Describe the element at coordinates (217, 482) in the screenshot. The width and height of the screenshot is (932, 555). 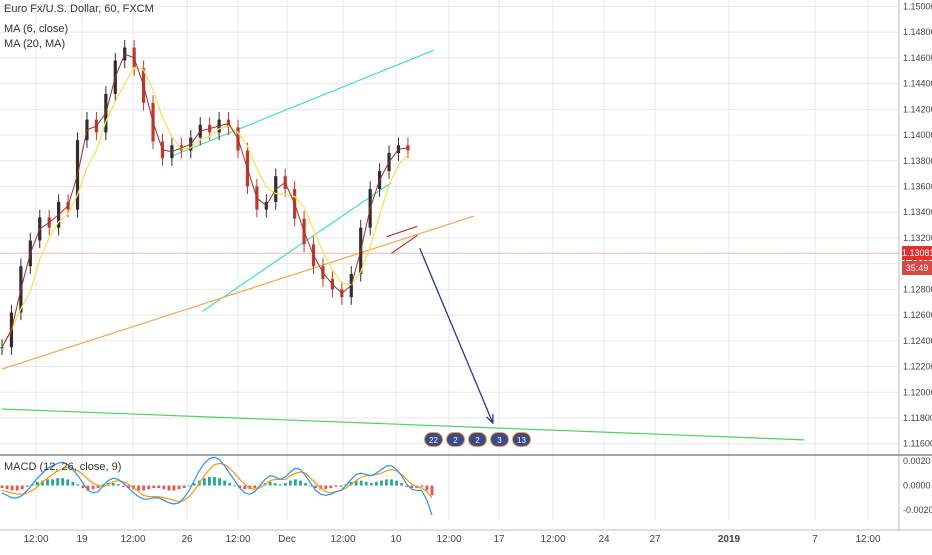
I see `signal-line` at that location.